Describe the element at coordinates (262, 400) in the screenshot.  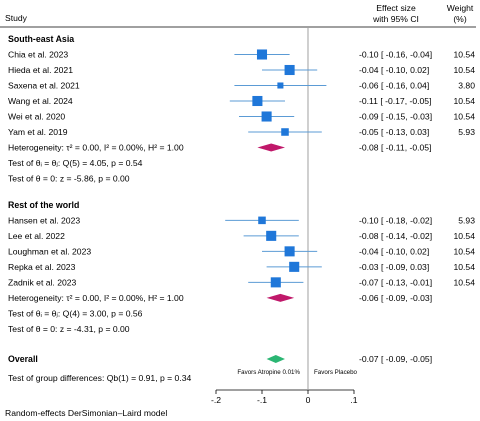
I see `x-tick-label: -.1` at that location.